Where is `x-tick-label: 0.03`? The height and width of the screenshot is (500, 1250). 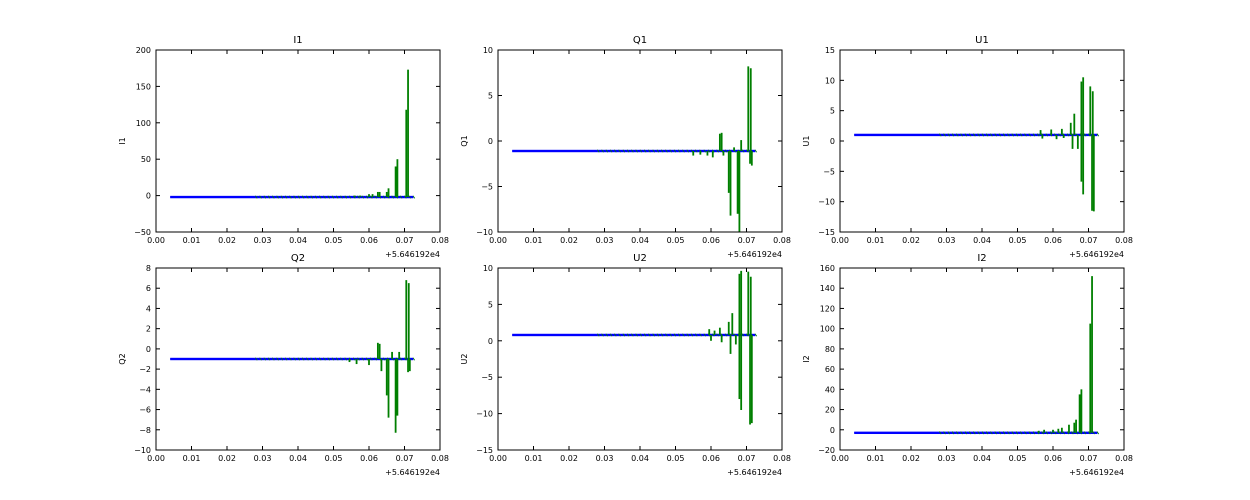
x-tick-label: 0.03 is located at coordinates (263, 458).